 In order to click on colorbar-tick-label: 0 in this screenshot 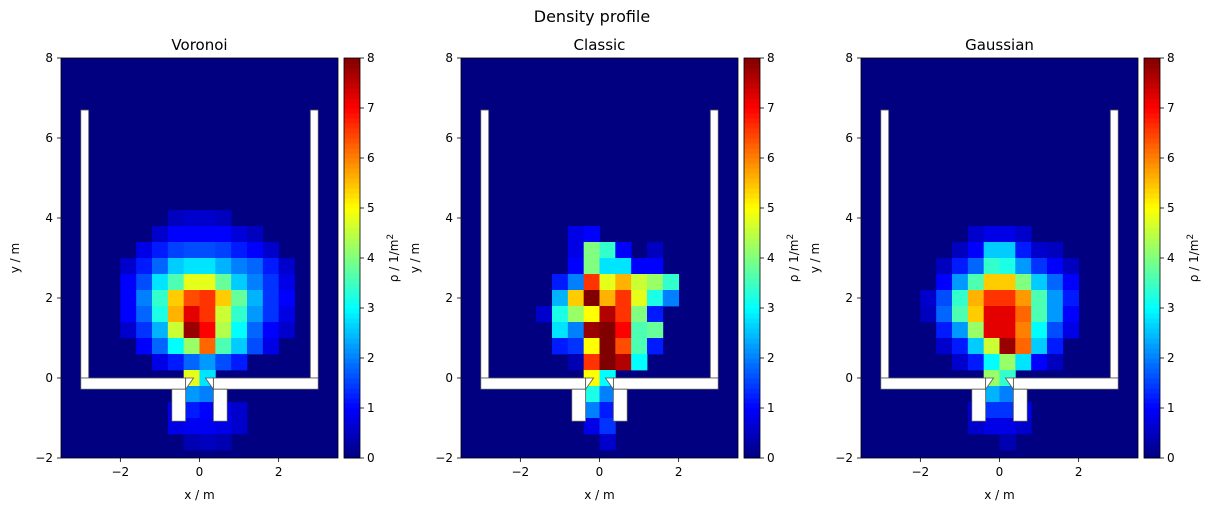, I will do `click(371, 458)`.